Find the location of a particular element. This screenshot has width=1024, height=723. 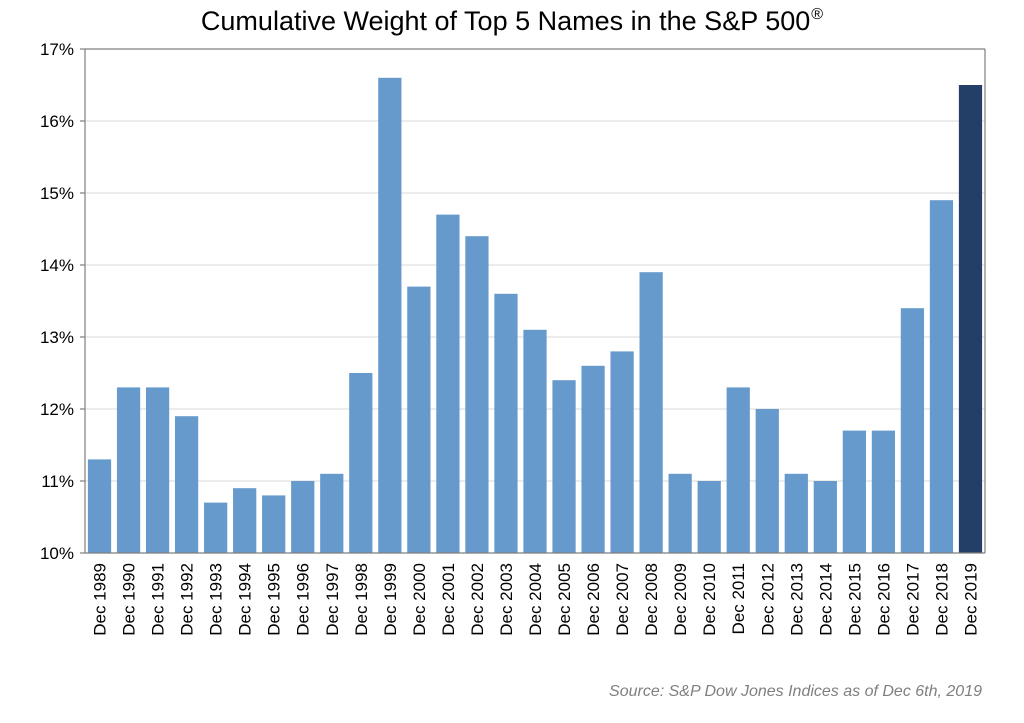

bar-dec-2002 is located at coordinates (477, 394).